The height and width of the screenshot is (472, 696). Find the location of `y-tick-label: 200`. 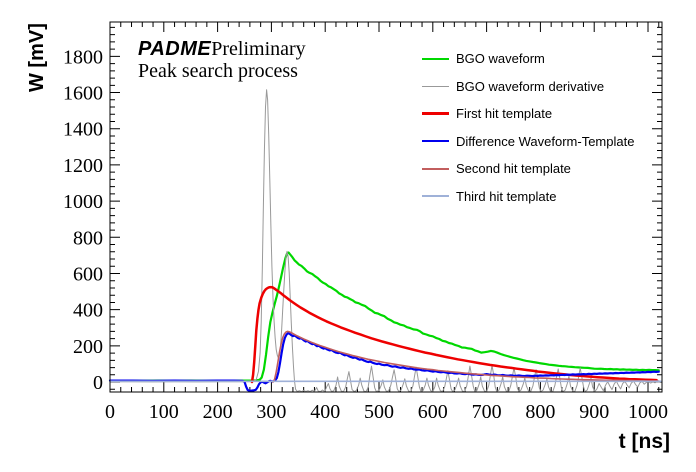

y-tick-label: 200 is located at coordinates (88, 347).